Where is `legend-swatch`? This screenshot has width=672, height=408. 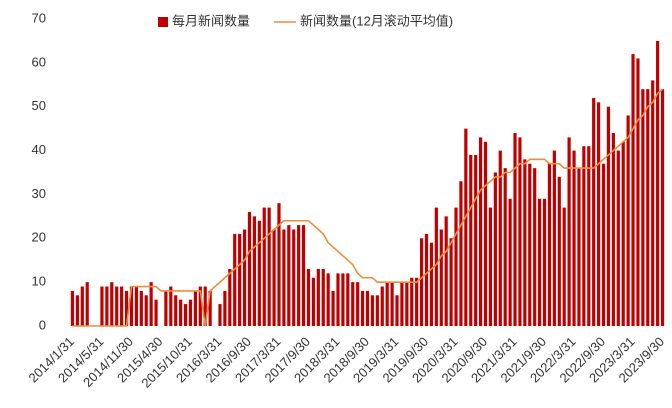
legend-swatch is located at coordinates (163, 22).